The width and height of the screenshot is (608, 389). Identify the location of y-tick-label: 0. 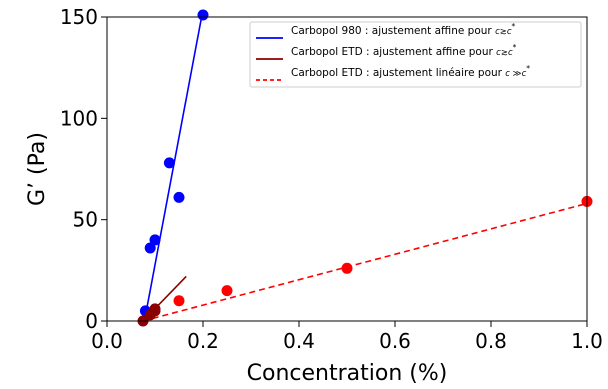
(91, 321).